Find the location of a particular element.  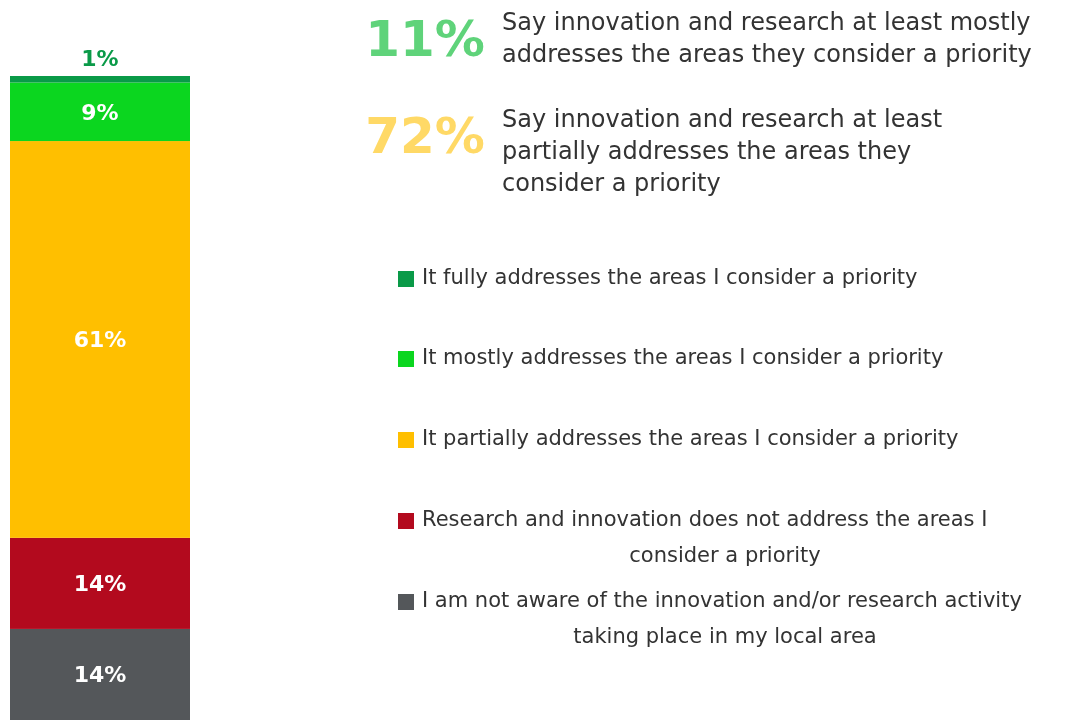

legend-label: I am not aware of the innovation and/or research activity taking place in my local area is located at coordinates (722, 618).